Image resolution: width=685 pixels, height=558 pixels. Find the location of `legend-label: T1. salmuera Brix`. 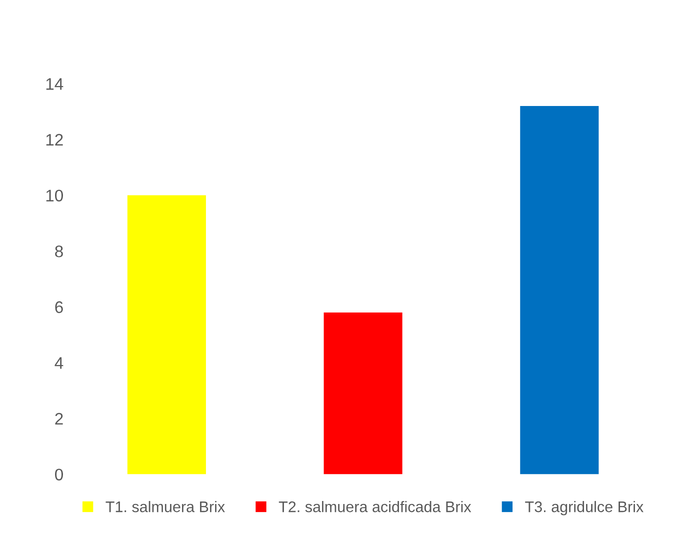

legend-label: T1. salmuera Brix is located at coordinates (165, 506).